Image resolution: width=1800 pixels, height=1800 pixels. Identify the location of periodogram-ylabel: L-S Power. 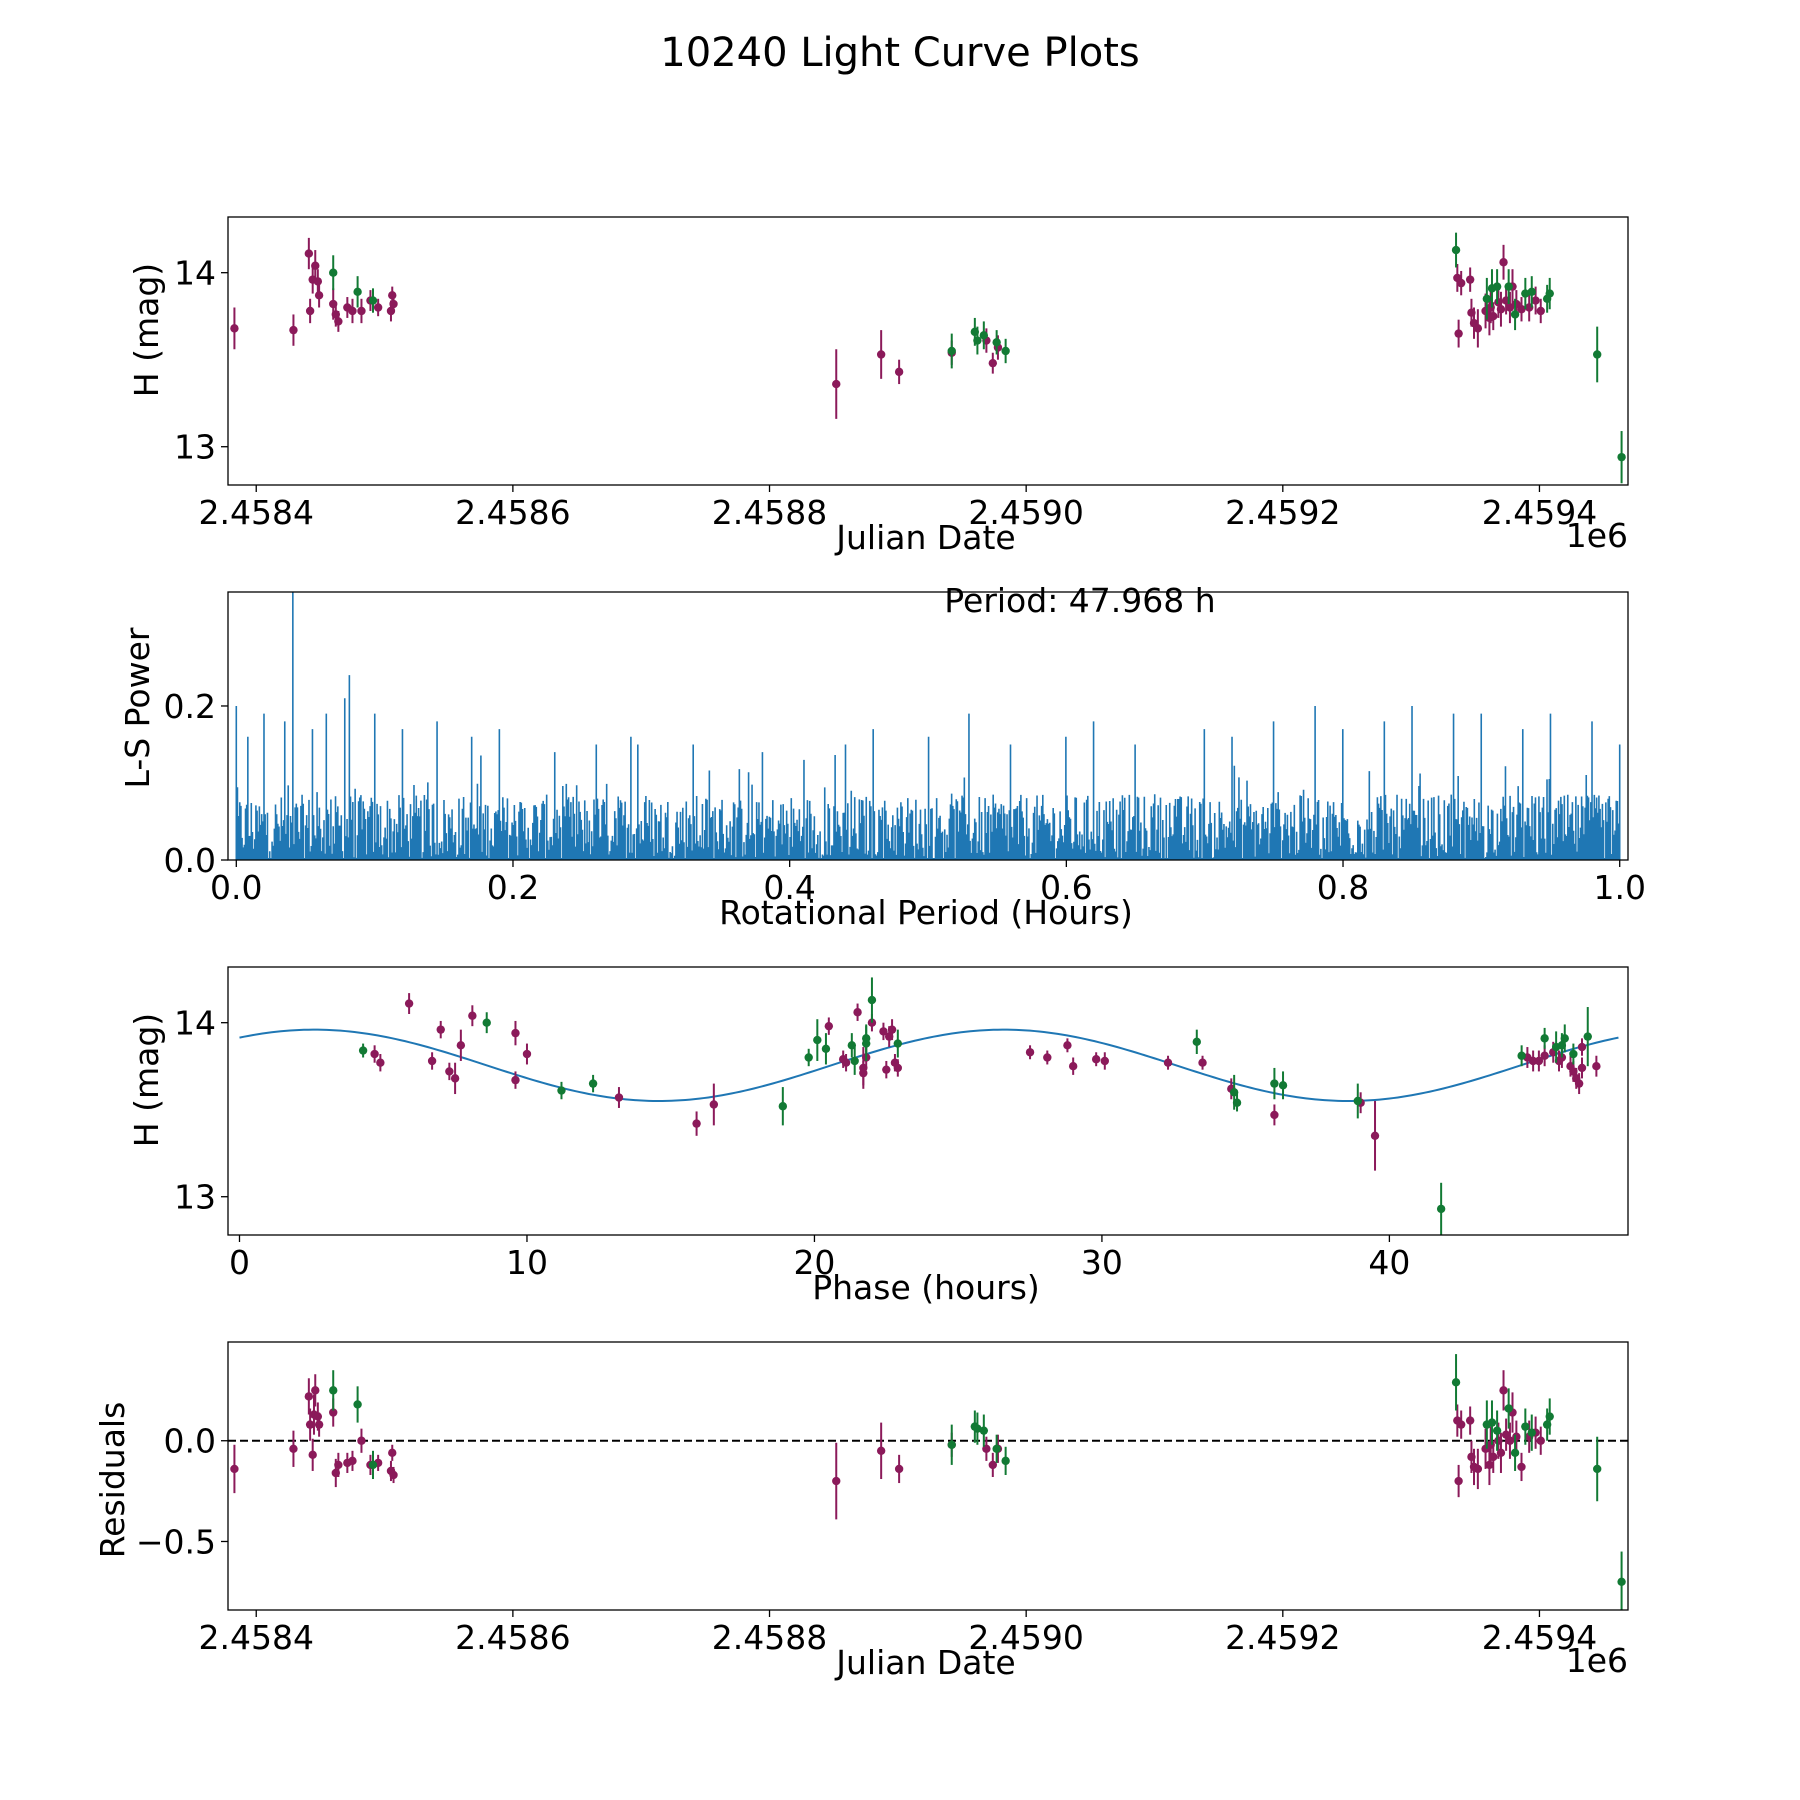
(137, 707).